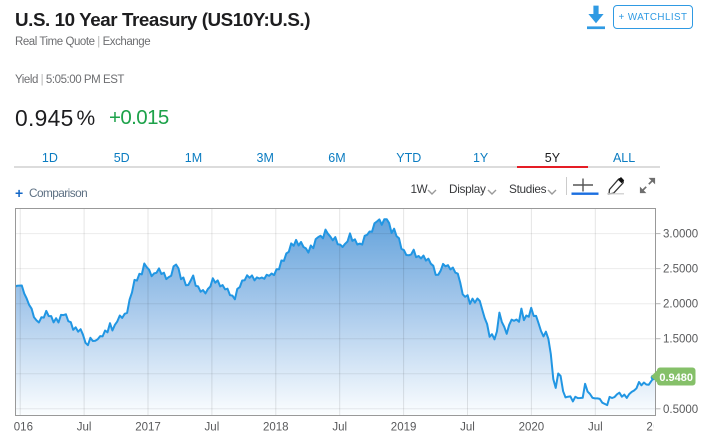 This screenshot has height=446, width=710. Describe the element at coordinates (680, 235) in the screenshot. I see `svg-text: 3.0000` at that location.